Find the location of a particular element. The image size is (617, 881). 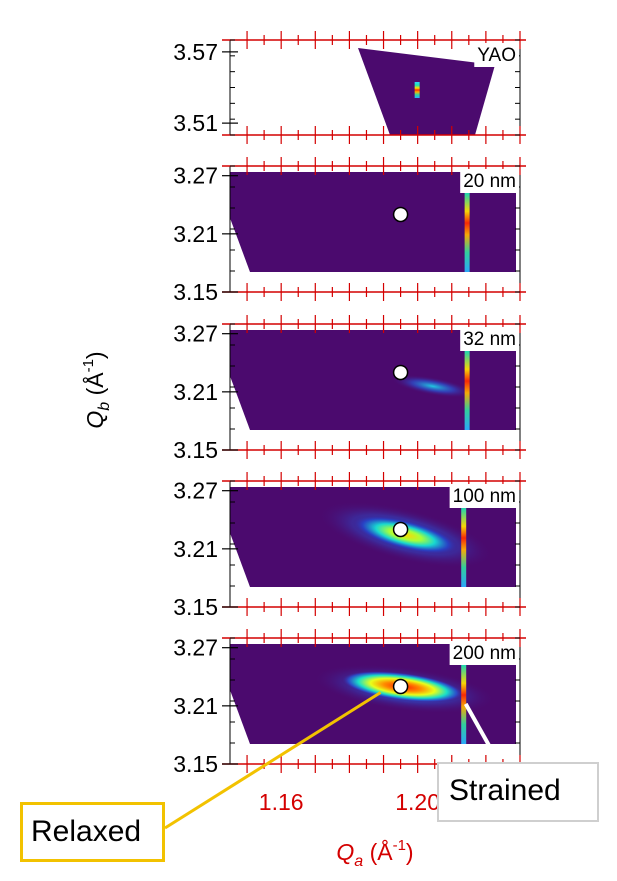

x-tick-label: 1.20 is located at coordinates (417, 802).